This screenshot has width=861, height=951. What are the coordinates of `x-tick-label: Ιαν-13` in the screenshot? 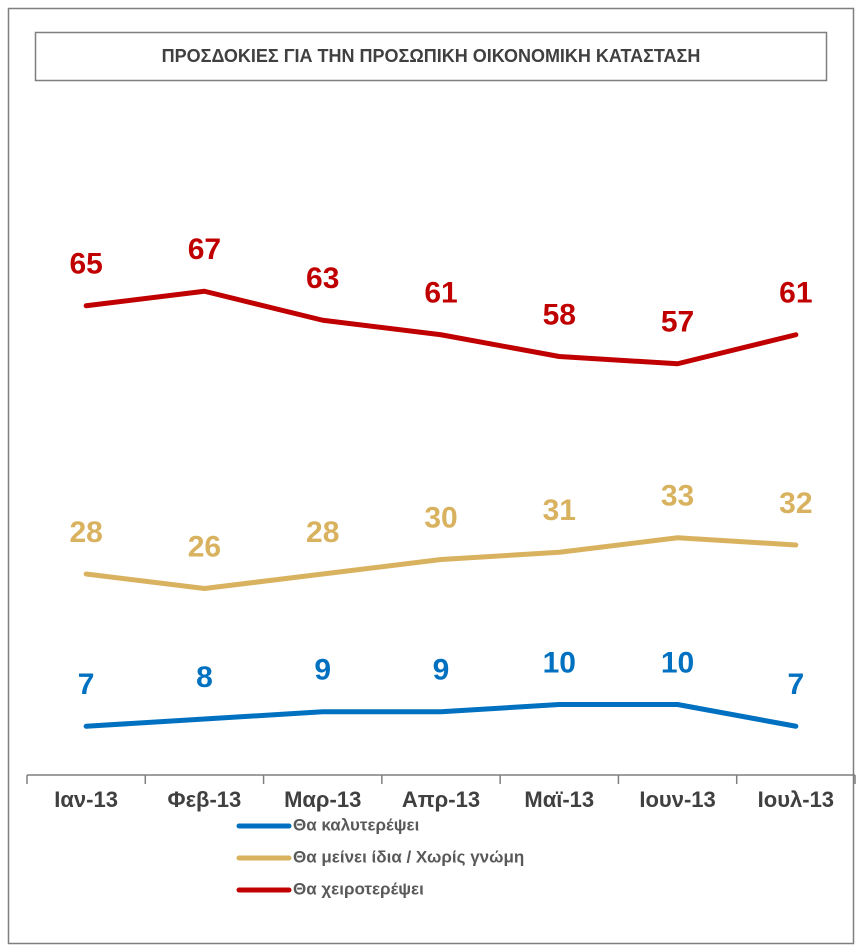 It's located at (86, 799).